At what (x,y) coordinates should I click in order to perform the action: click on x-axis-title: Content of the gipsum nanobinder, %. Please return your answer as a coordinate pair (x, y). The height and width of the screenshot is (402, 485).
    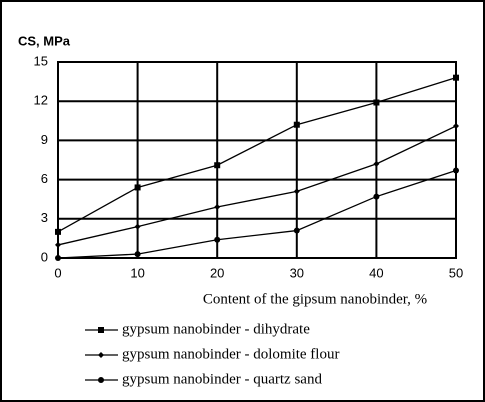
    Looking at the image, I should click on (315, 299).